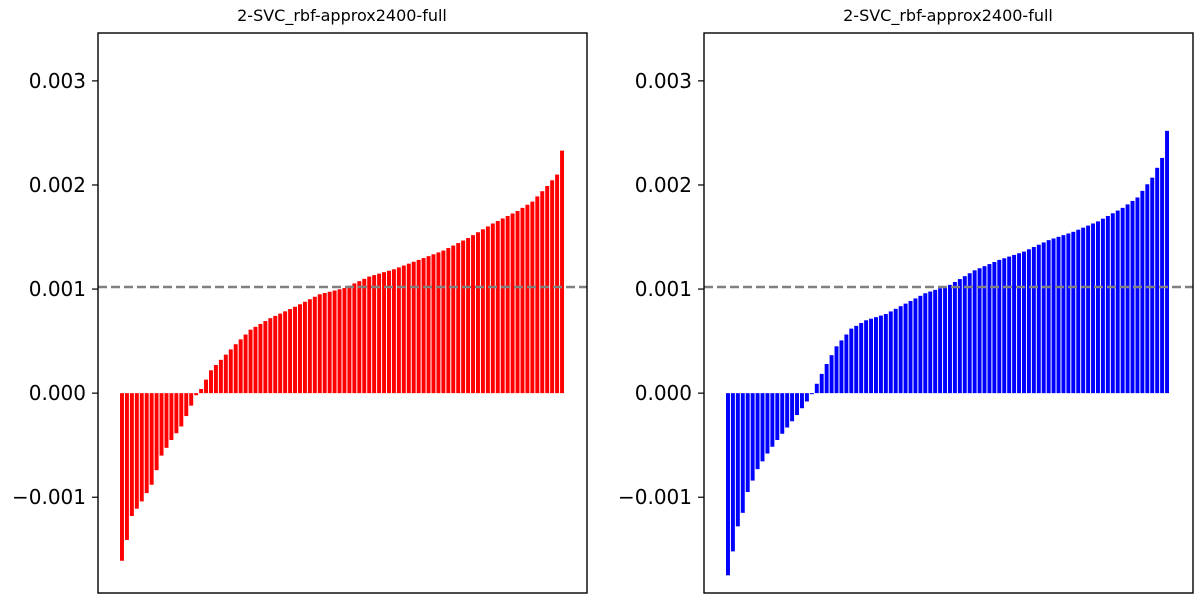  Describe the element at coordinates (57, 185) in the screenshot. I see `left-ytick-label-3: 0.002` at that location.